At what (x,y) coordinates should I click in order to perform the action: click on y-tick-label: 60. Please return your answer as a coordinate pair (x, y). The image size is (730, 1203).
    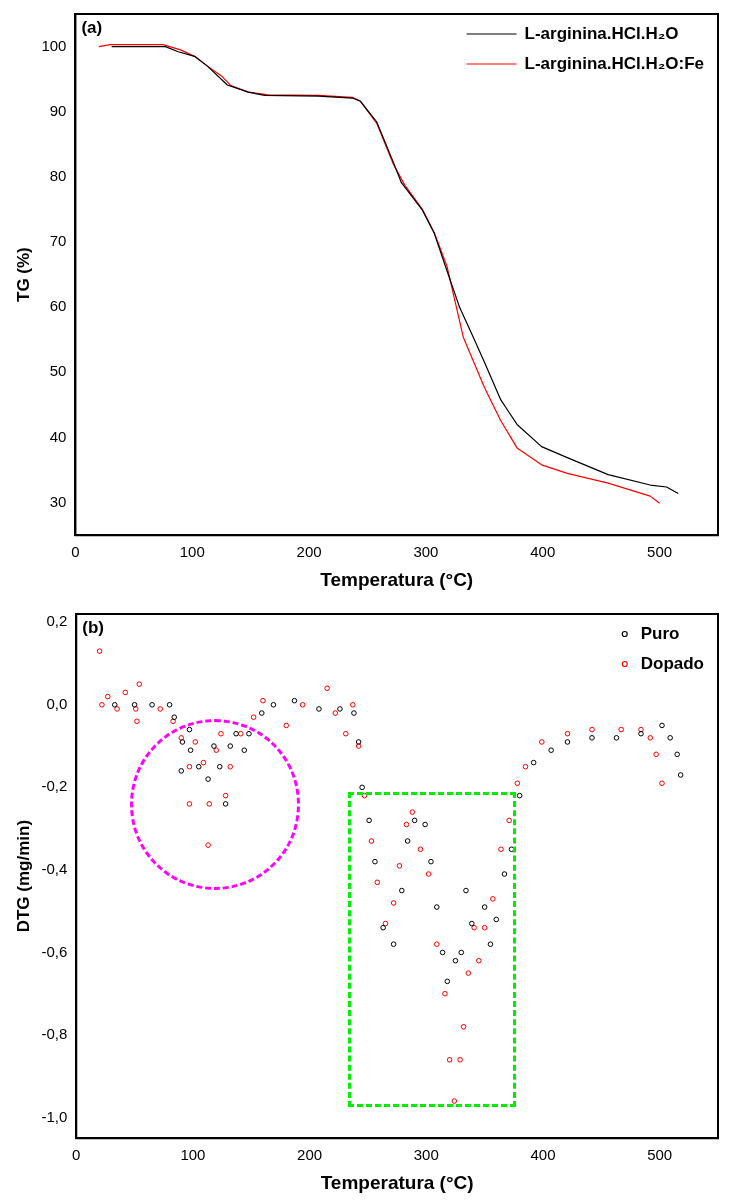
    Looking at the image, I should click on (58, 306).